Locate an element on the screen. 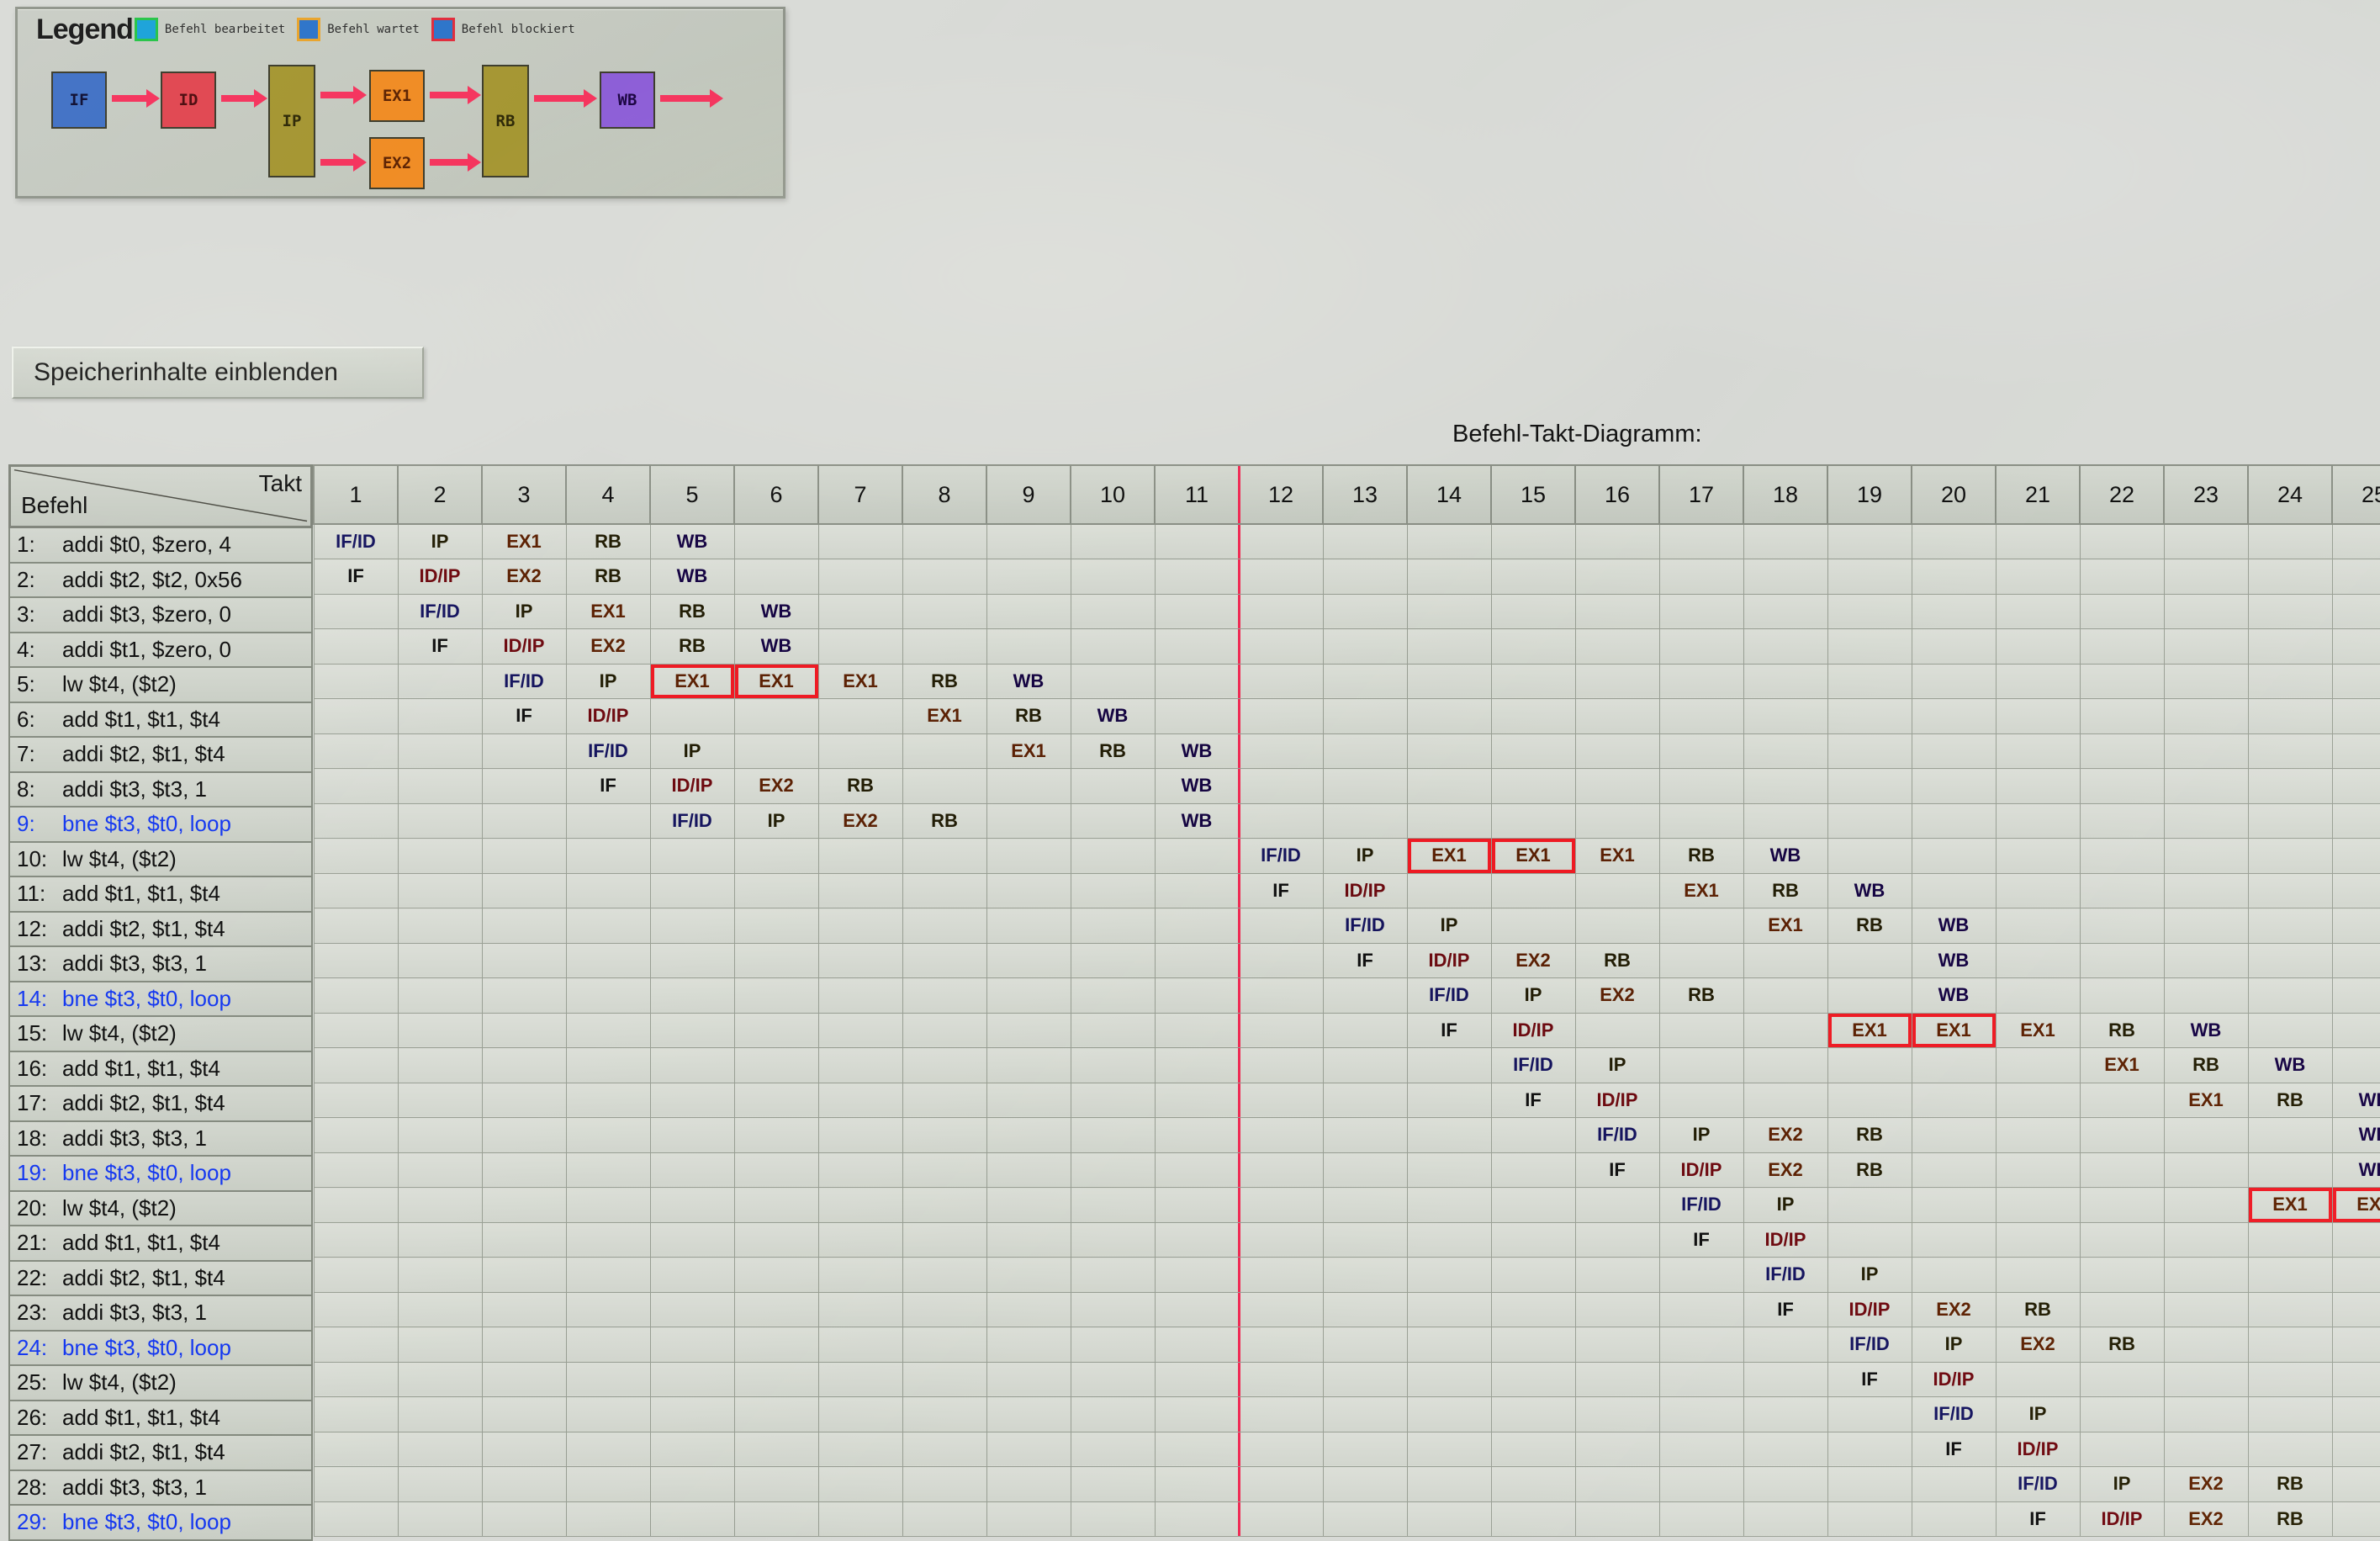 The image size is (2380, 1541). pipeline-cell-if: IF is located at coordinates (2038, 1519).